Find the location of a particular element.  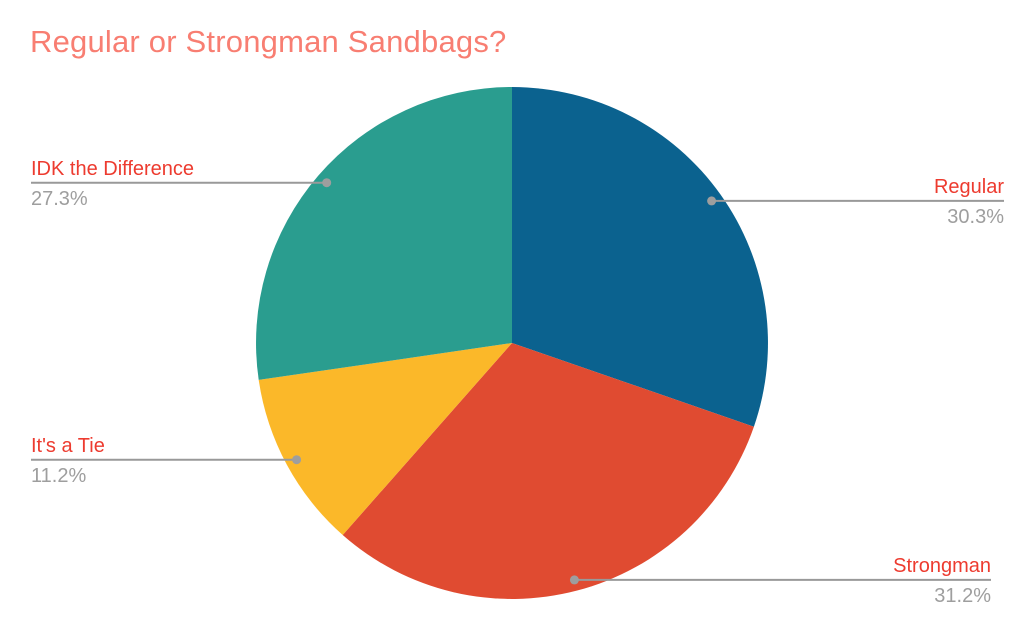

slice-percent-regular: 30.3% is located at coordinates (975, 216).